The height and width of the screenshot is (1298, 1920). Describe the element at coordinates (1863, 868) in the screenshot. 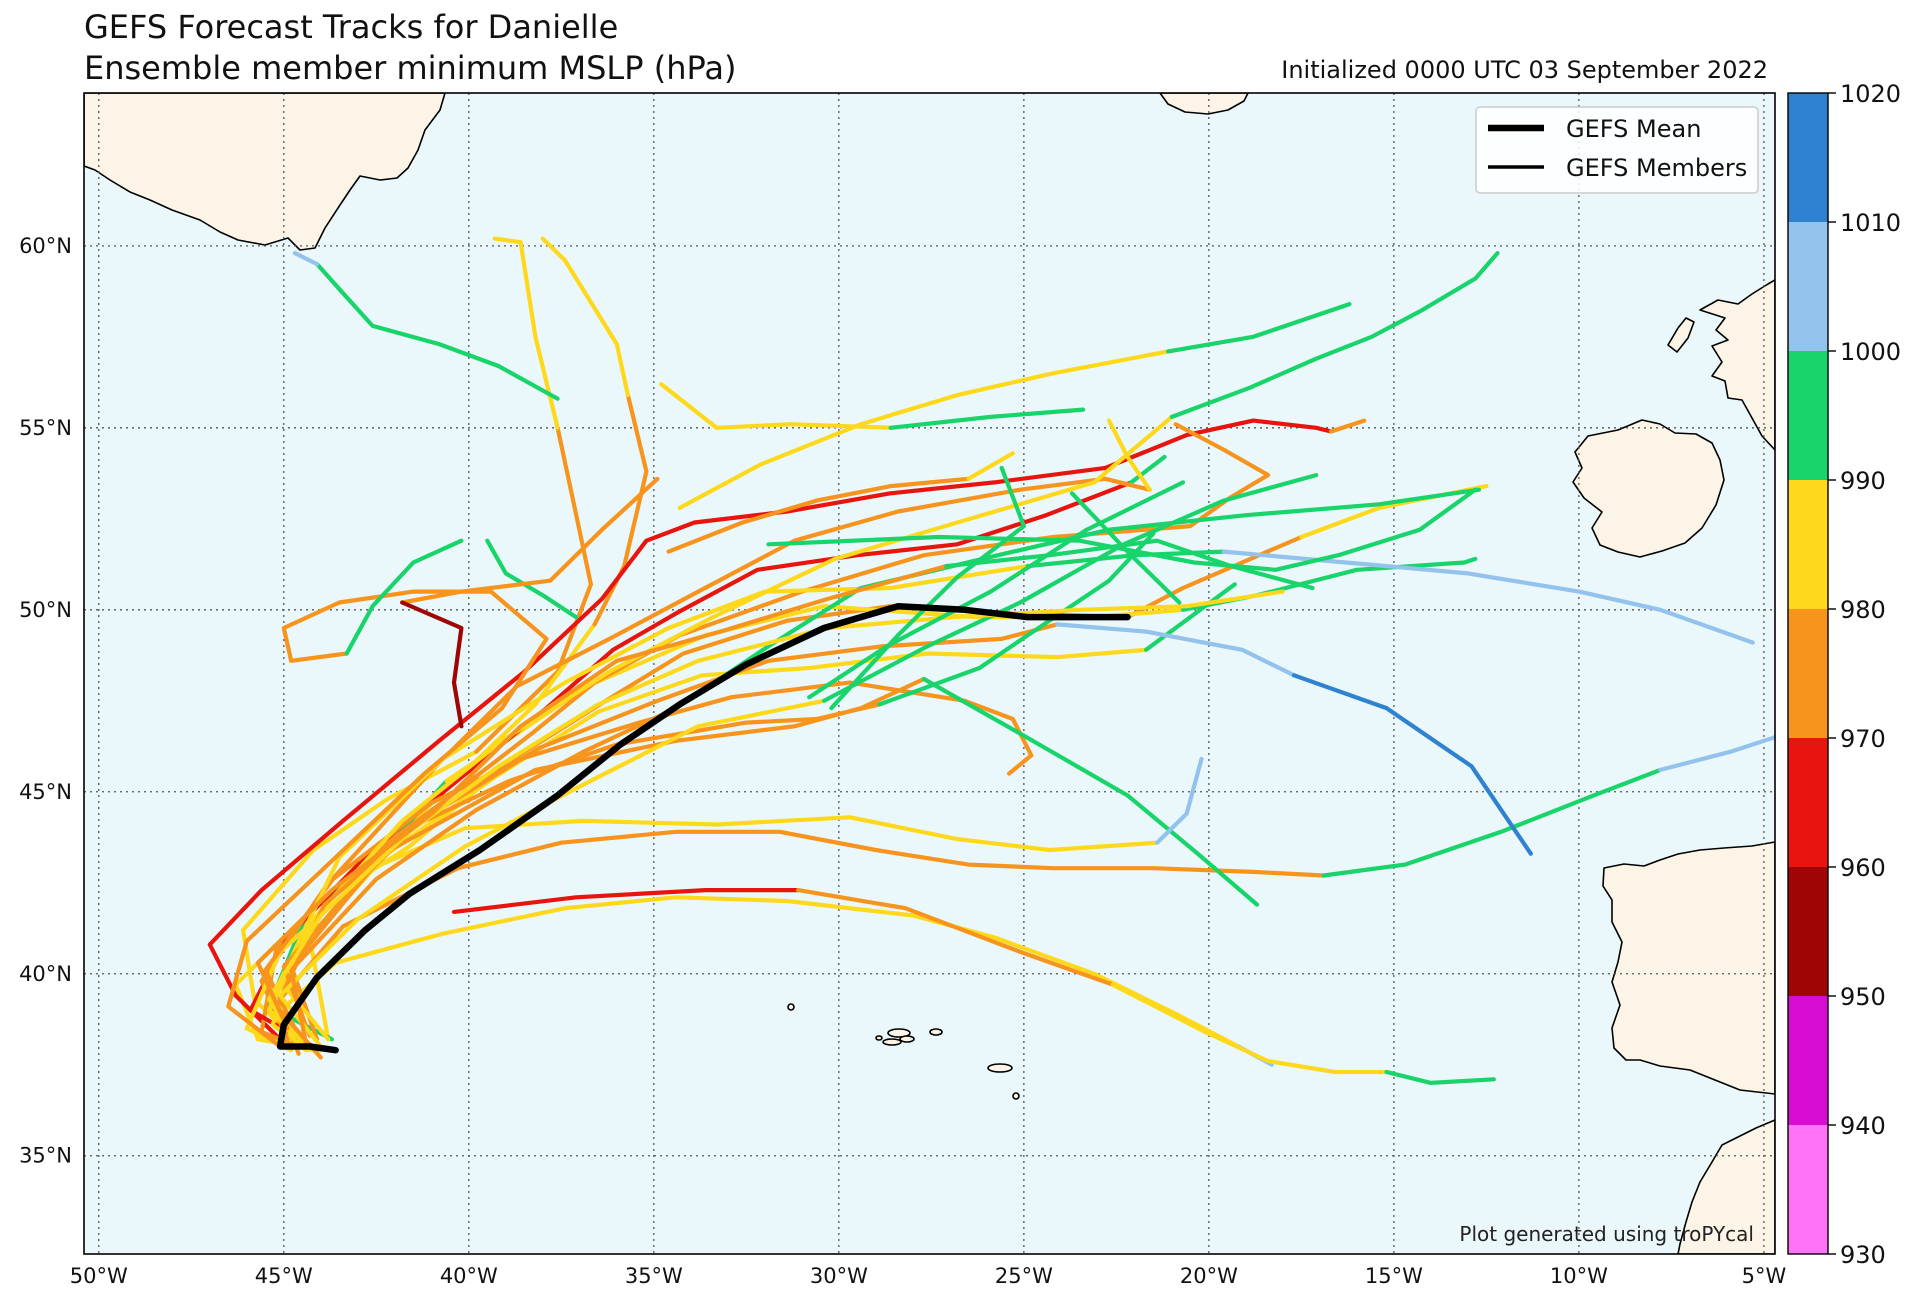

I see `colorbar-tick-label: 960` at that location.